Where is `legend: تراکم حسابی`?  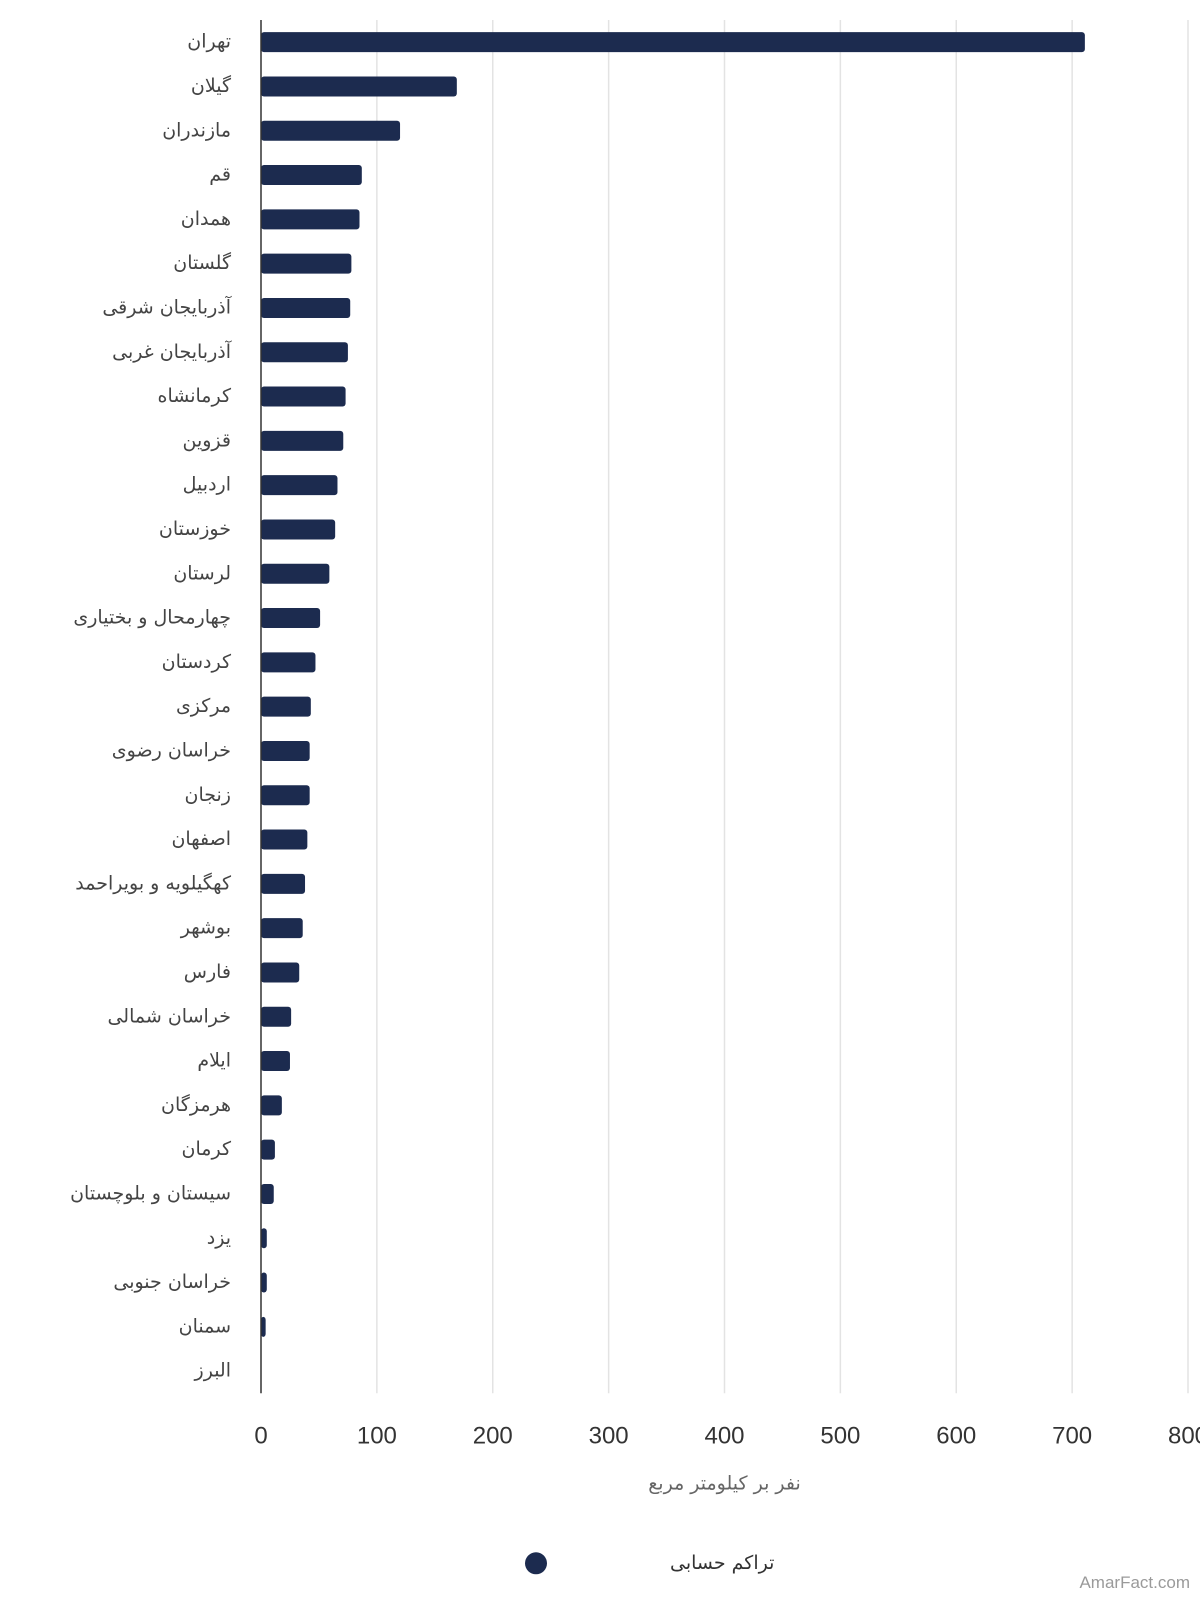 legend: تراکم حسابی is located at coordinates (649, 1563).